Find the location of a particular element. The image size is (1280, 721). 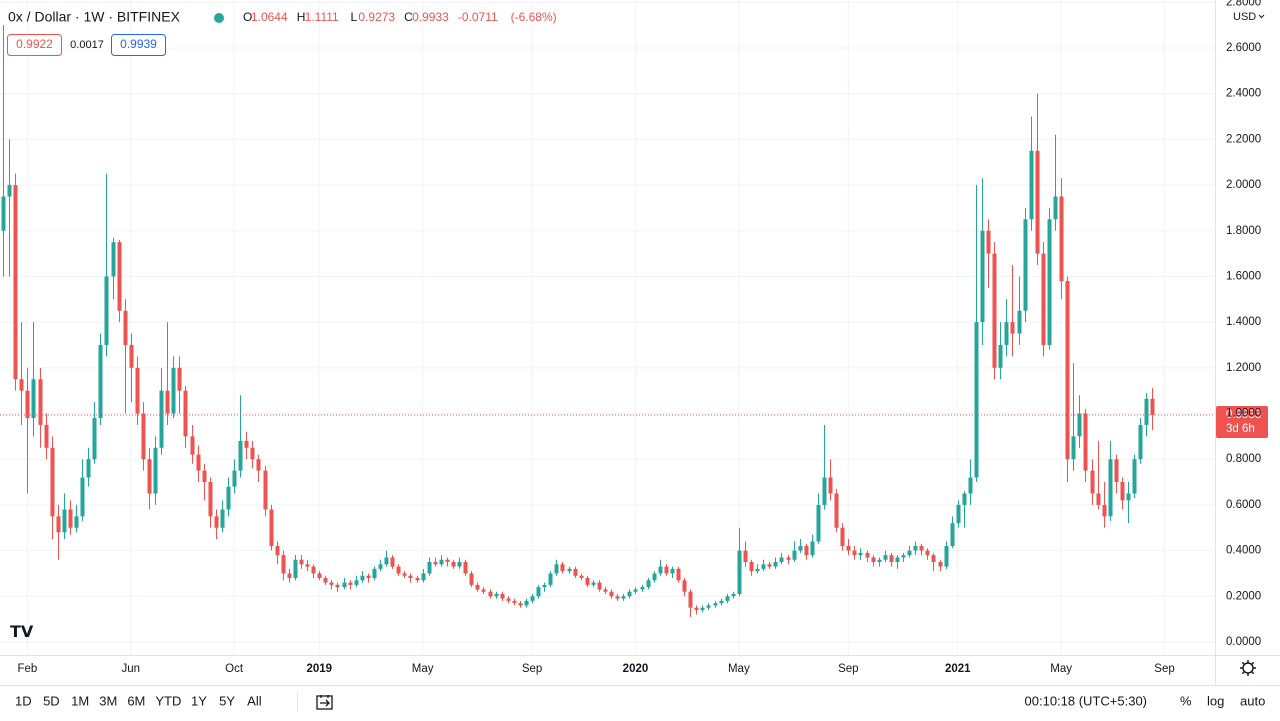

date-range-icon is located at coordinates (324, 702).